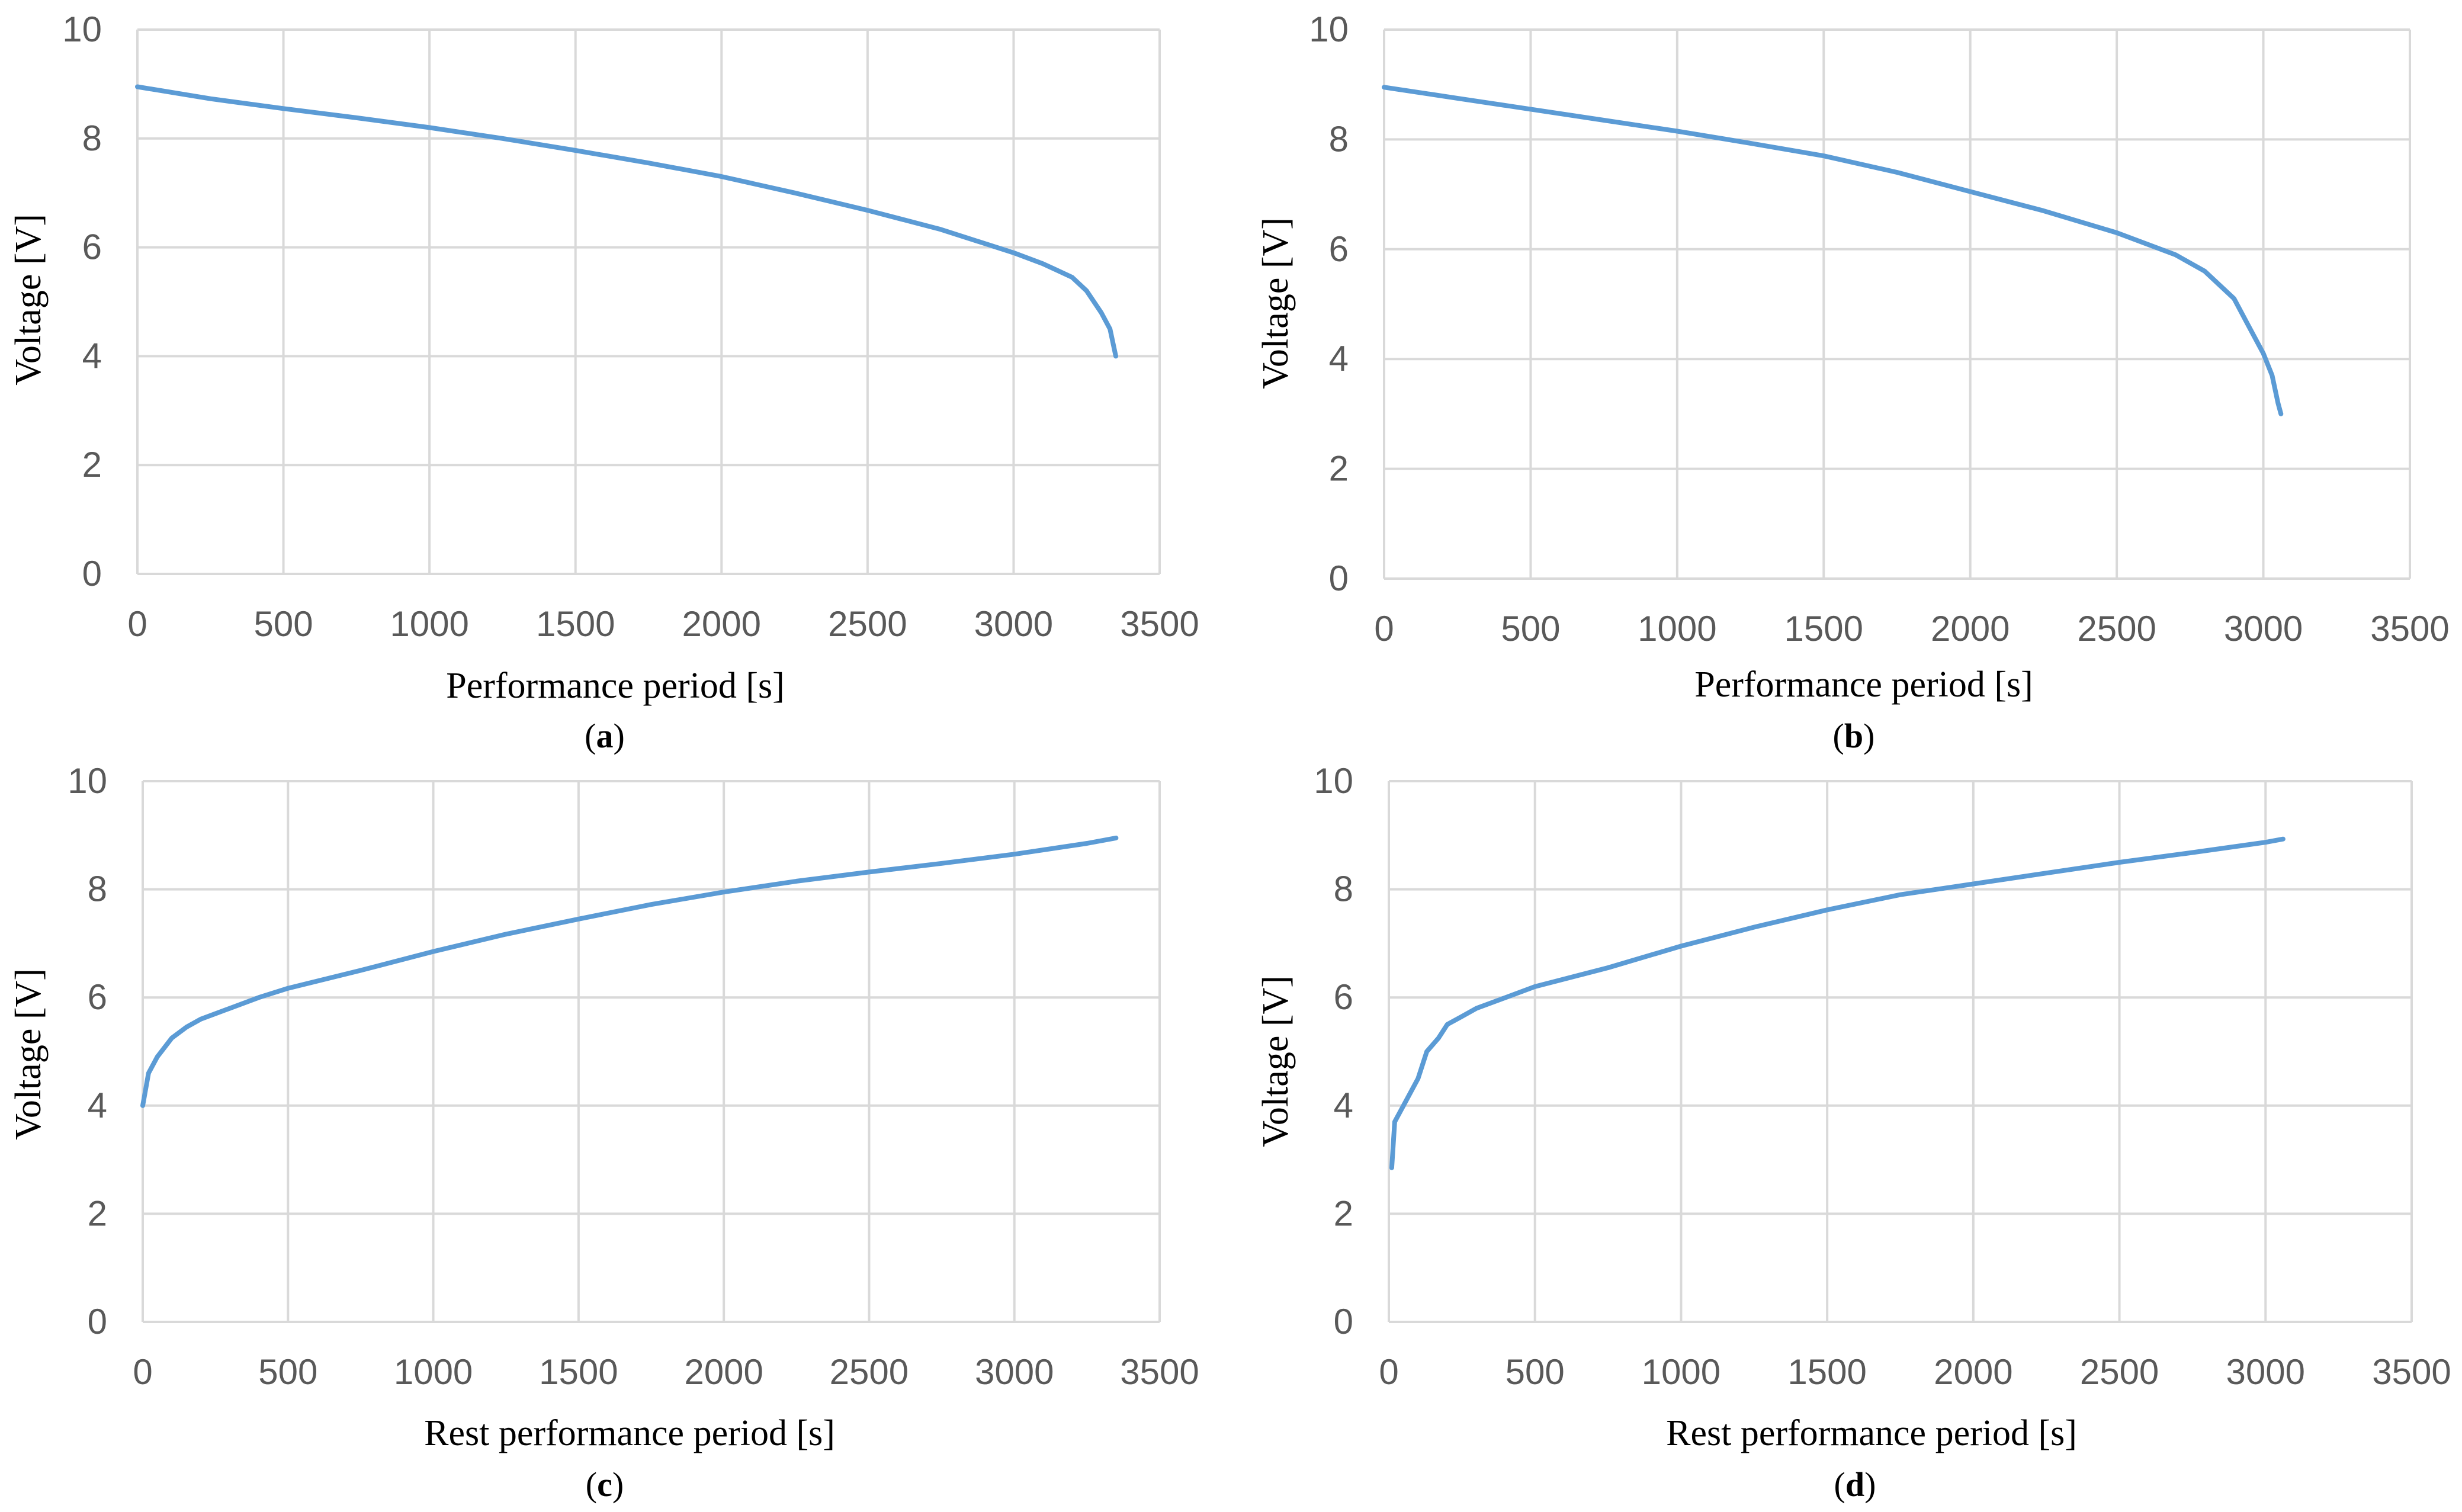  Describe the element at coordinates (1343, 889) in the screenshot. I see `chart-d-ytick-8: 8` at that location.